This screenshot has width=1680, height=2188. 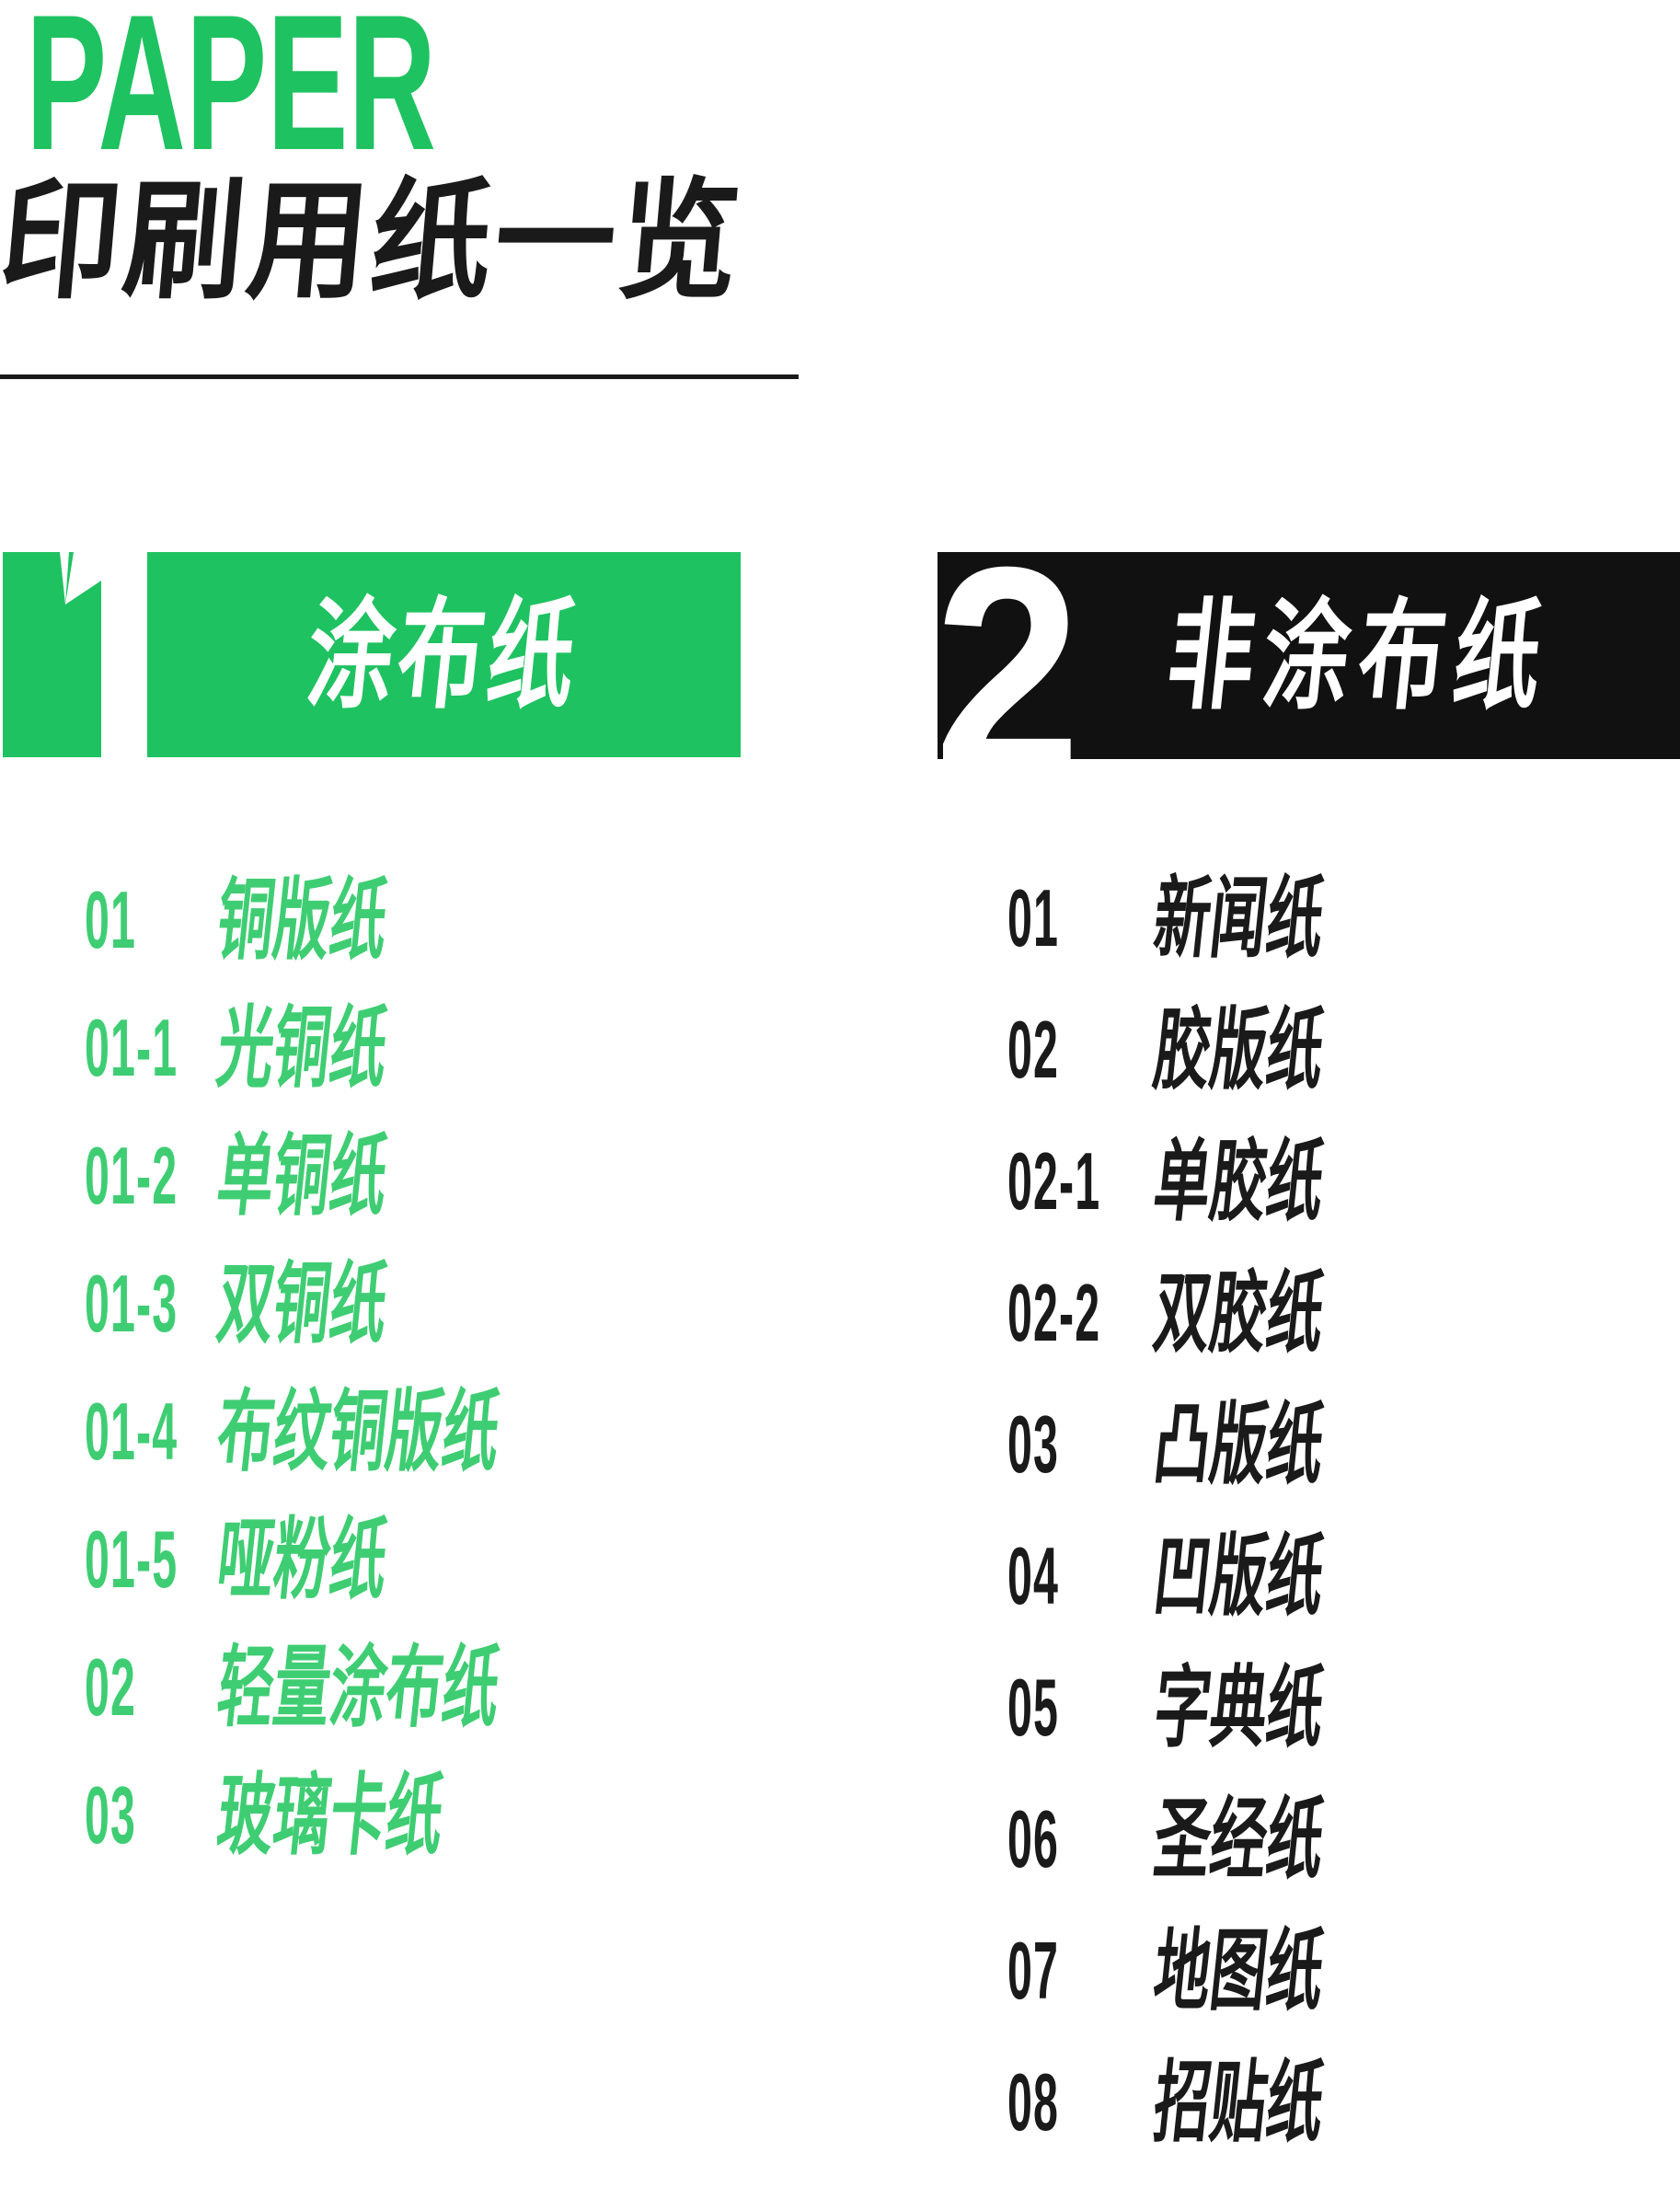 I want to click on list-item: 03 玻璃卡纸, so click(x=840, y=1815).